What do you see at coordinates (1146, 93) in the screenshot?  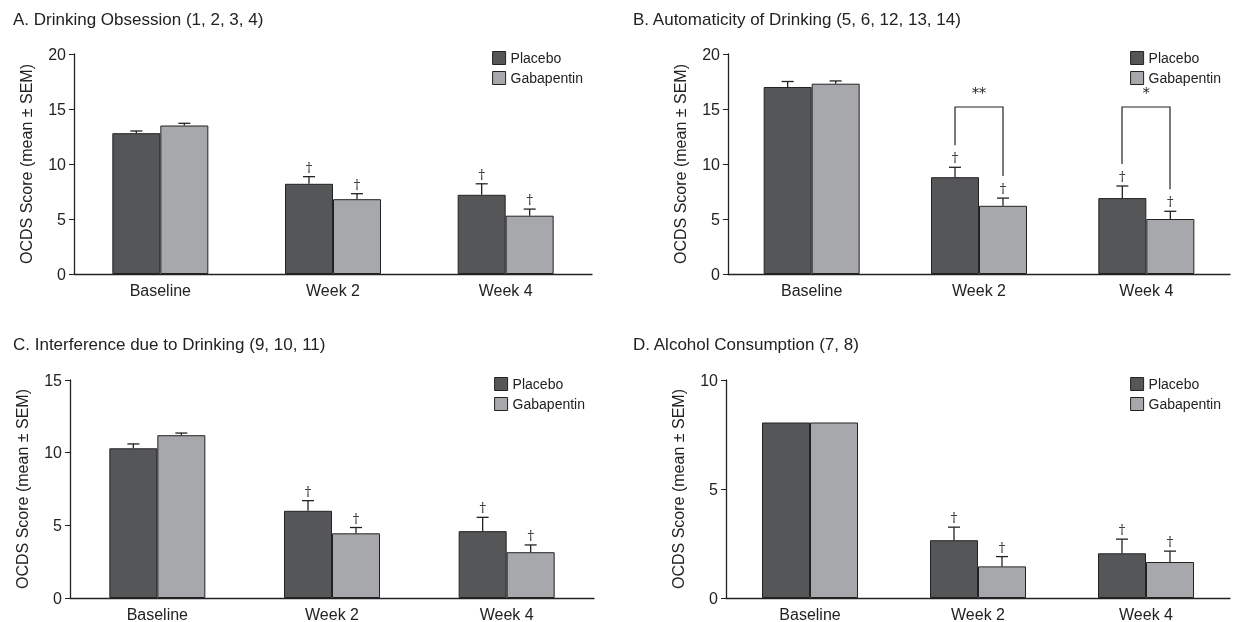 I see `annotation: *` at bounding box center [1146, 93].